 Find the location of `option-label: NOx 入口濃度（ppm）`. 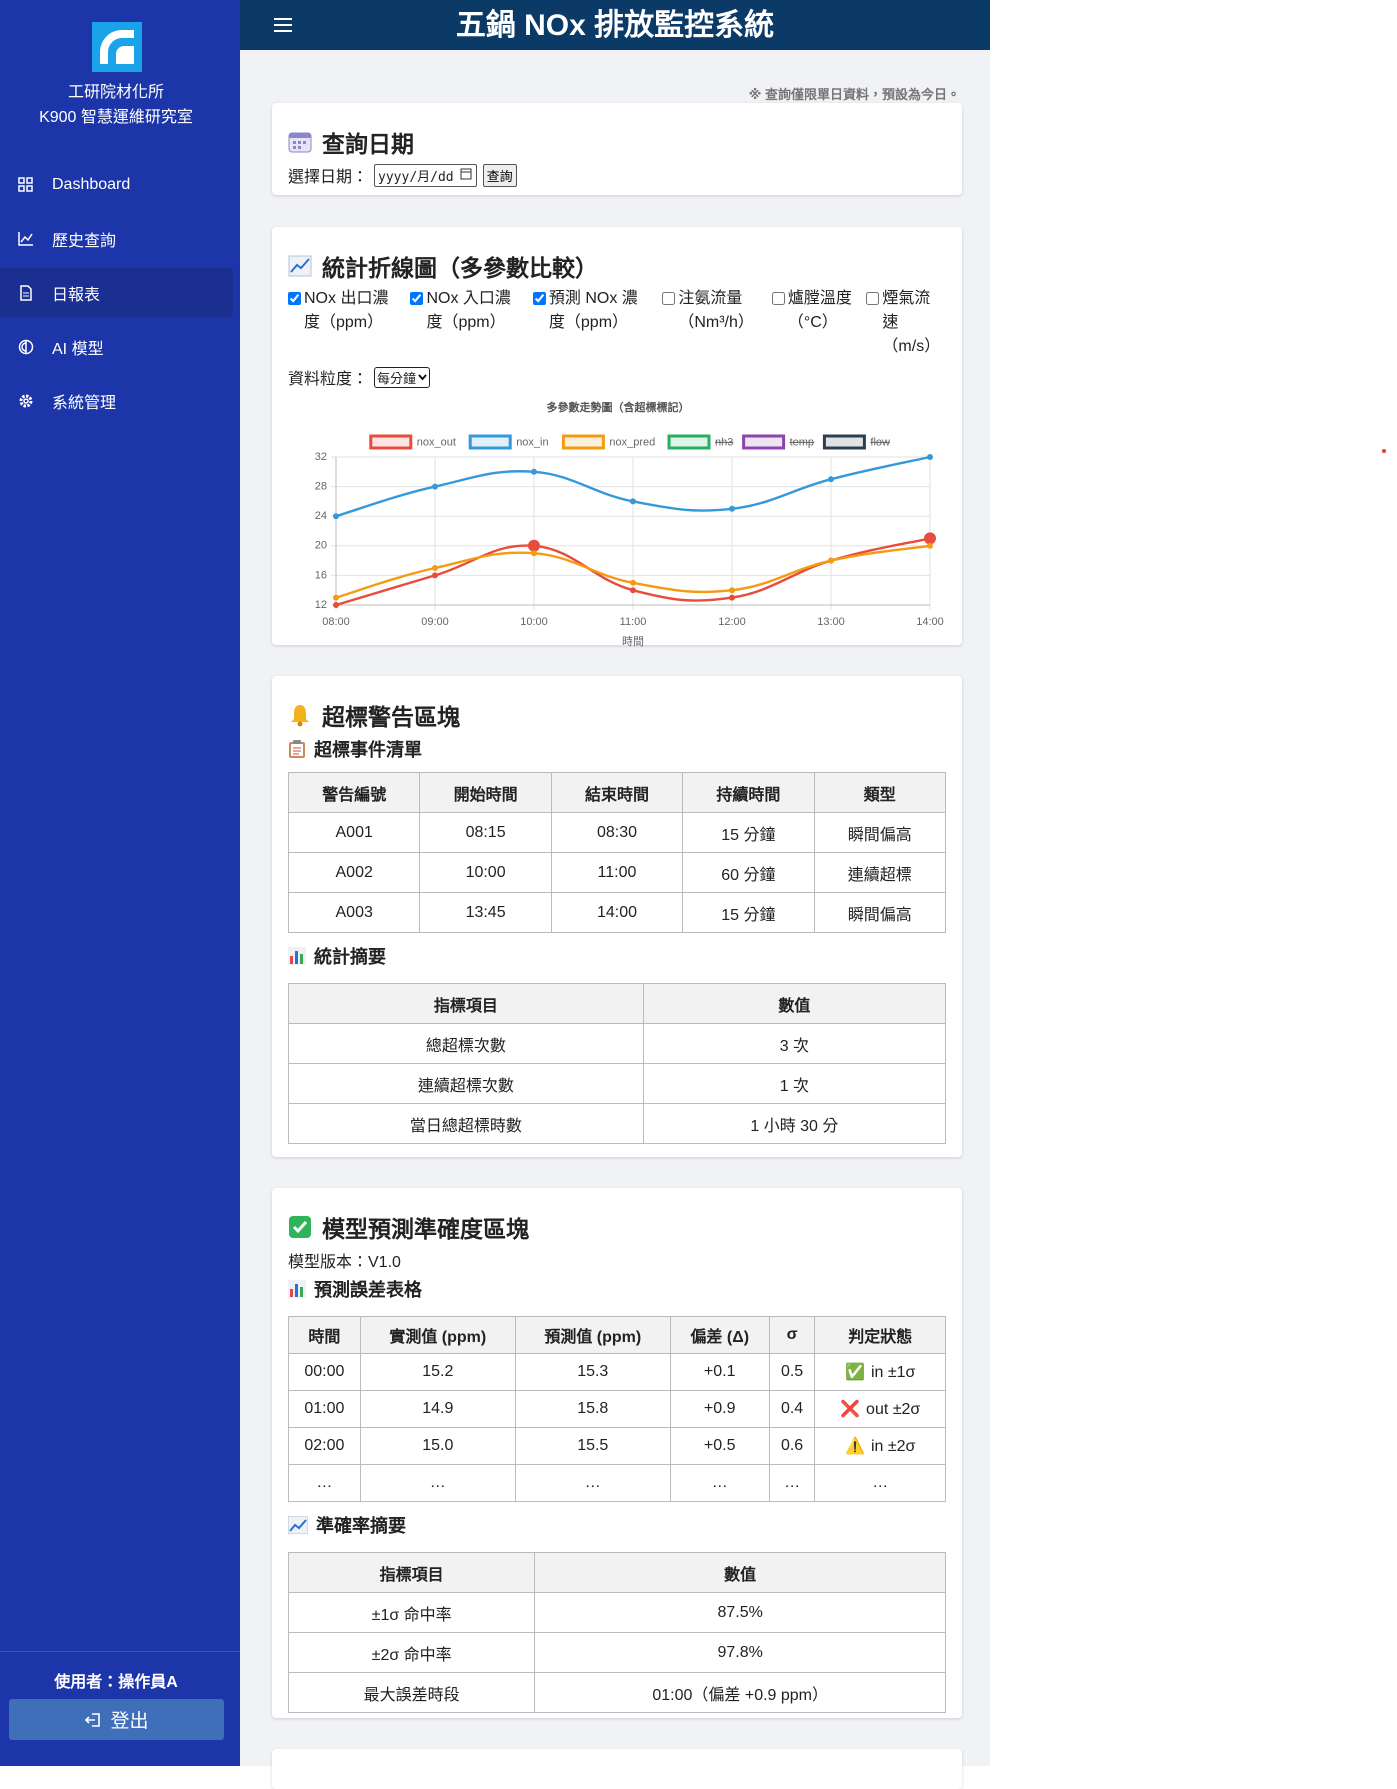

option-label: NOx 入口濃度（ppm） is located at coordinates (468, 310).